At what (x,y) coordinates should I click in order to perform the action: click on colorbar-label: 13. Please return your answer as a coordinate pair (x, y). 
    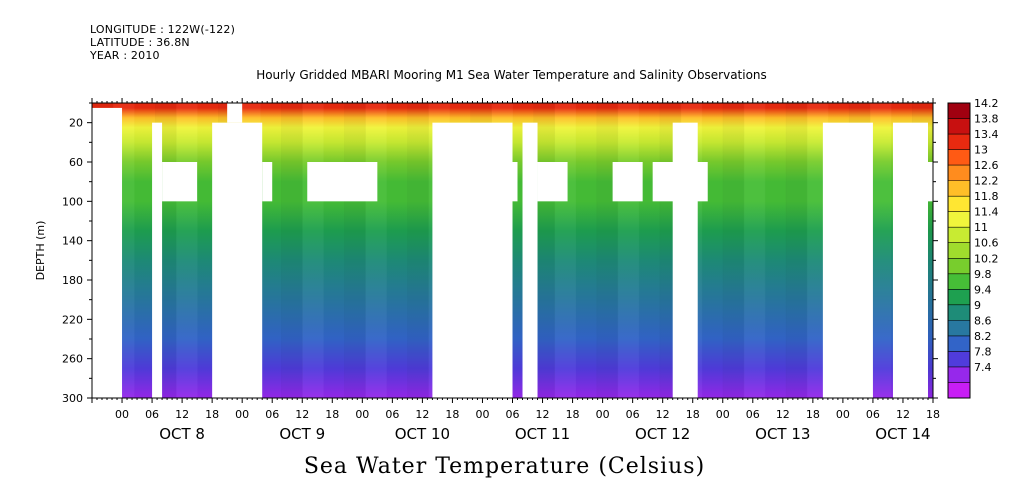
    Looking at the image, I should click on (981, 150).